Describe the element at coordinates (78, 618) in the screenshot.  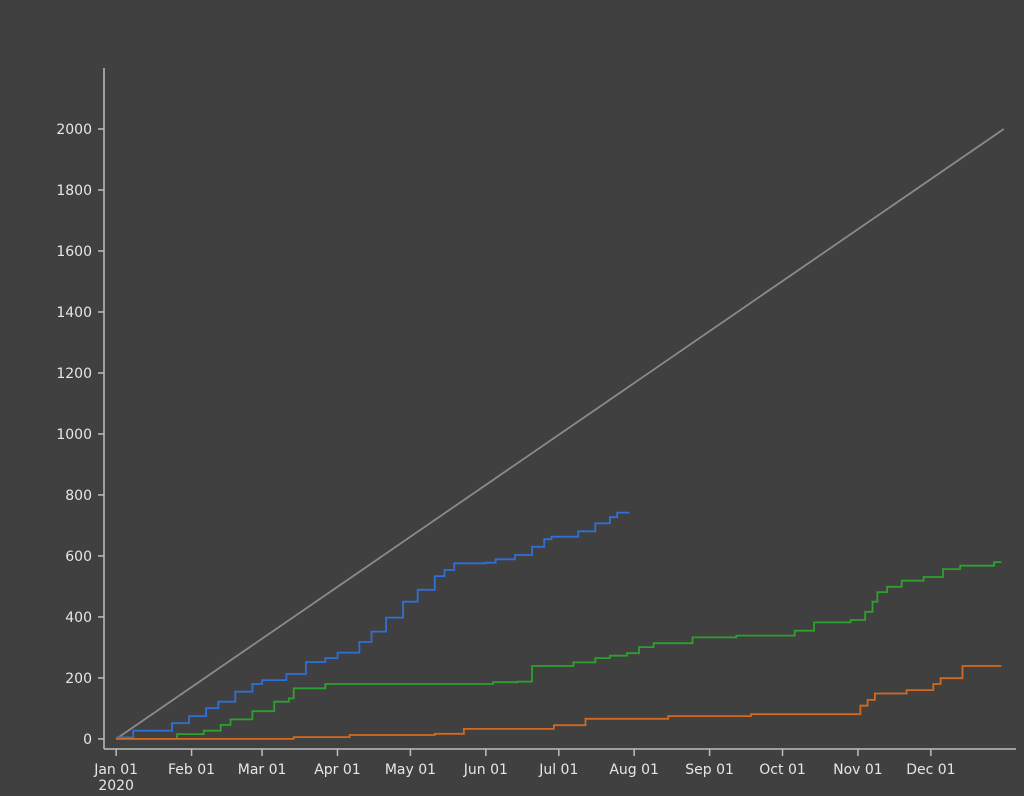
I see `y-tick-label: 400` at that location.